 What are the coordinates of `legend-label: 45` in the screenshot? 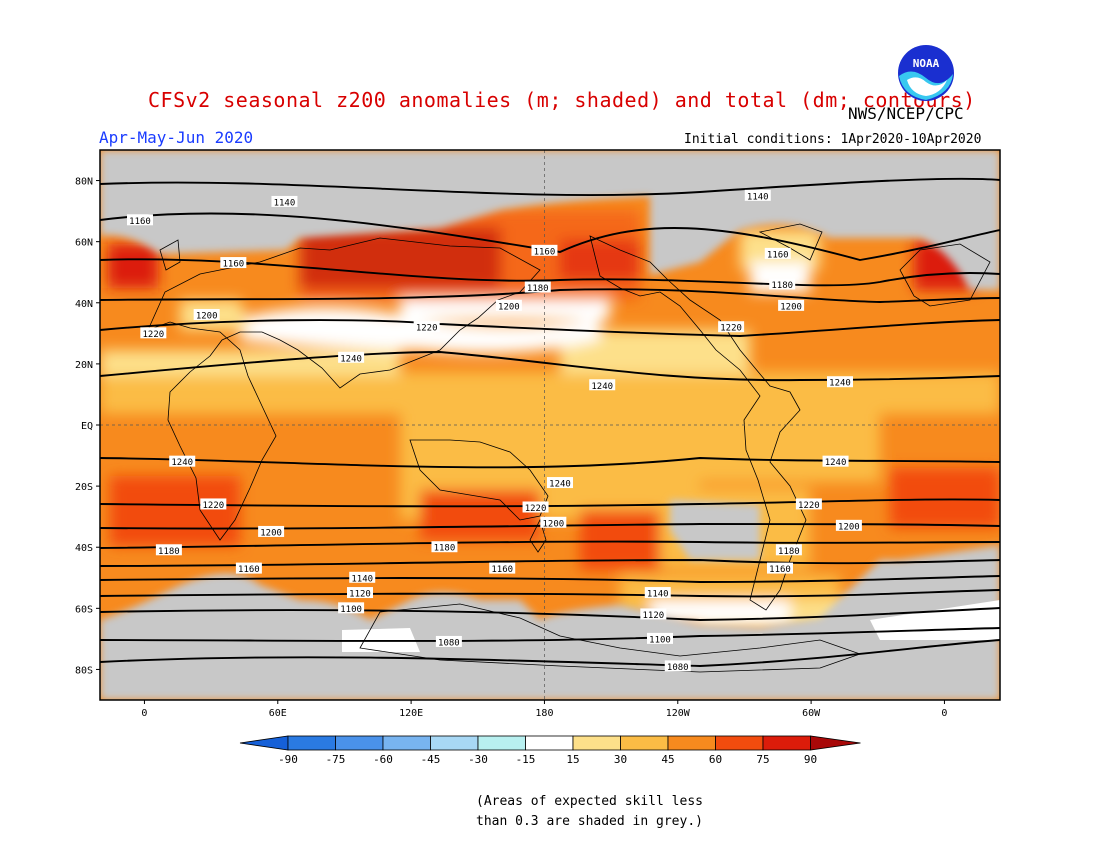 It's located at (667, 759).